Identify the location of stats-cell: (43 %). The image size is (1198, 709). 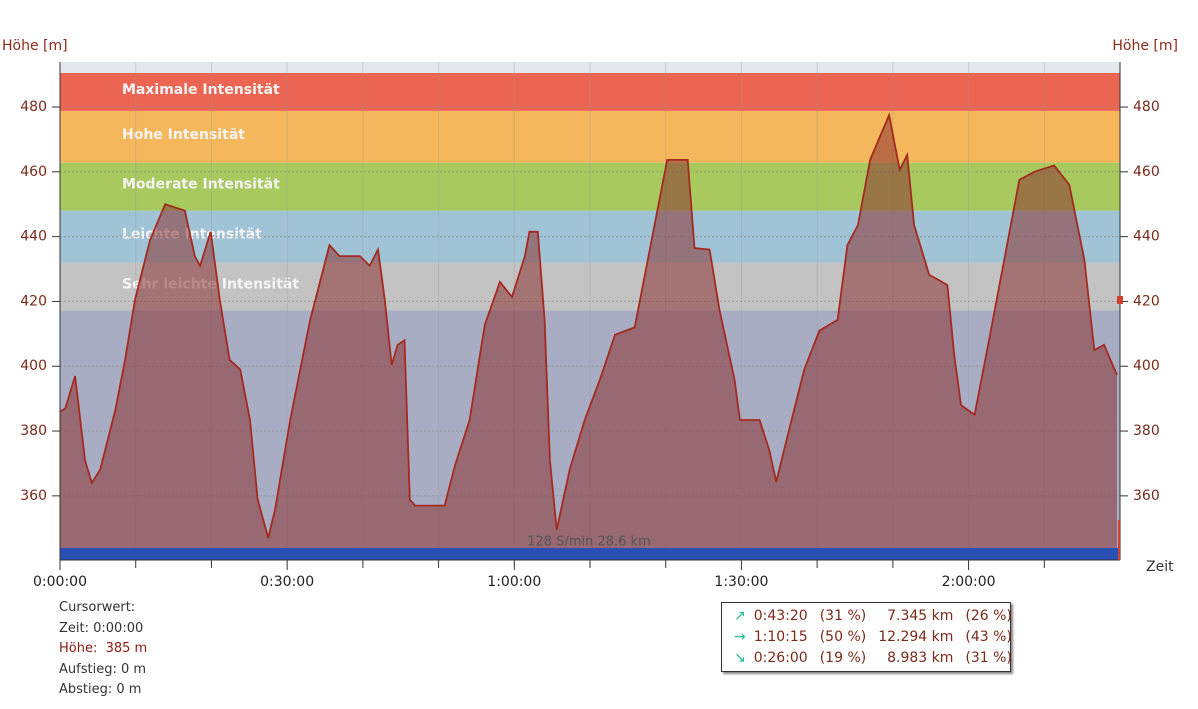
(988, 637).